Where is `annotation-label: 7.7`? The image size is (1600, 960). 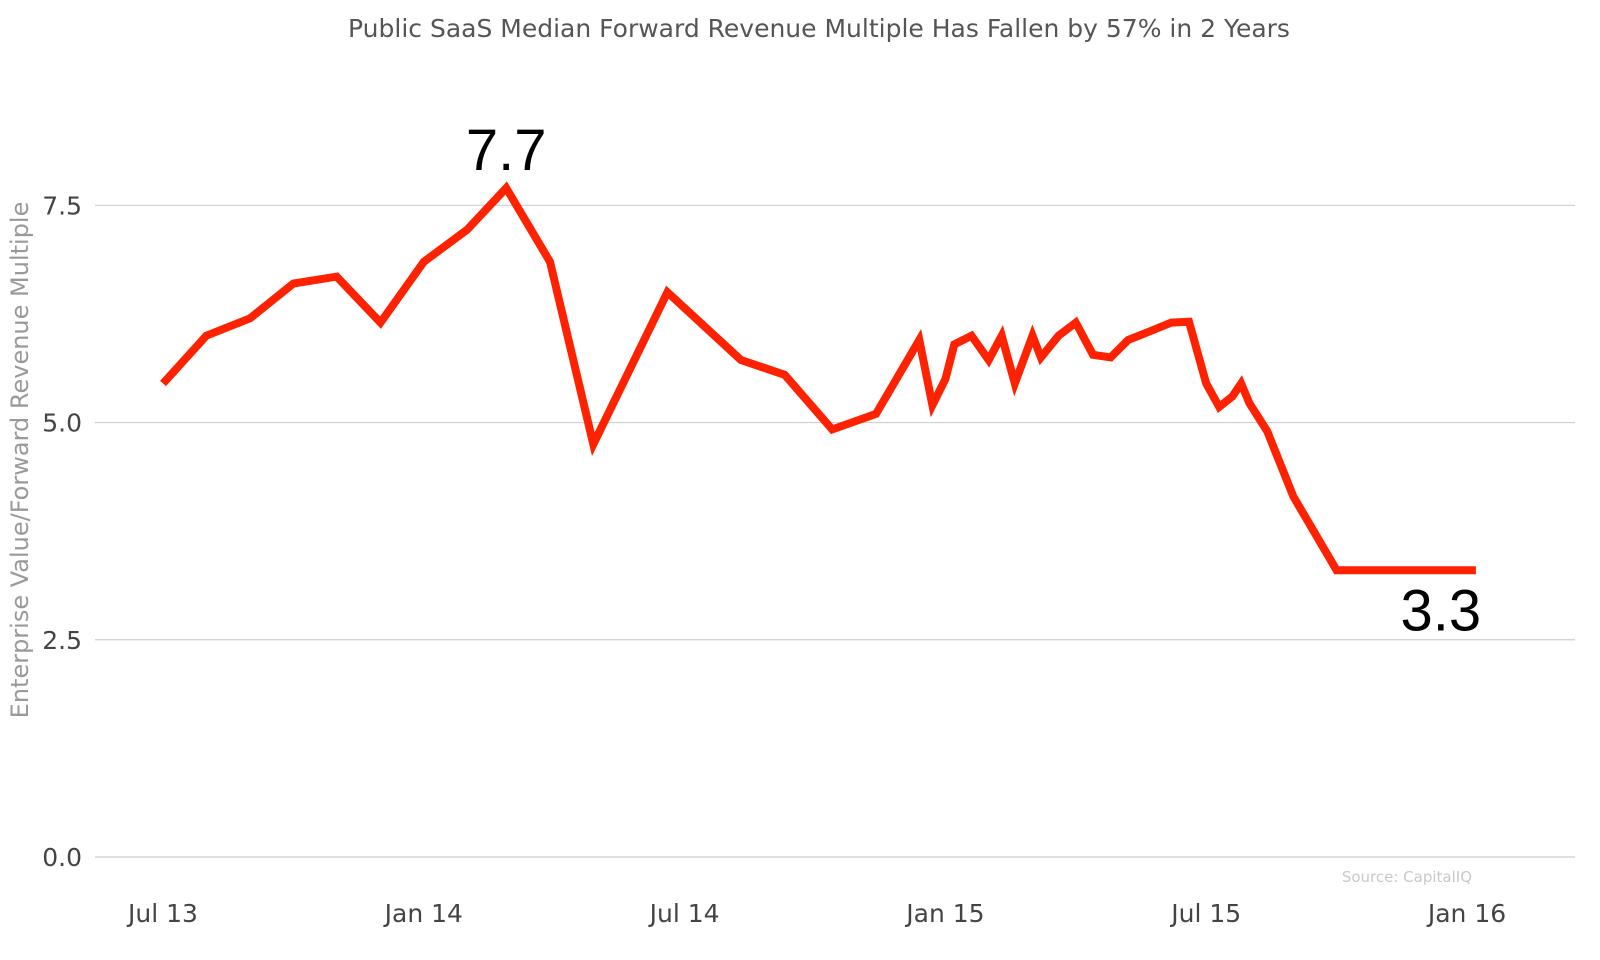
annotation-label: 7.7 is located at coordinates (506, 150).